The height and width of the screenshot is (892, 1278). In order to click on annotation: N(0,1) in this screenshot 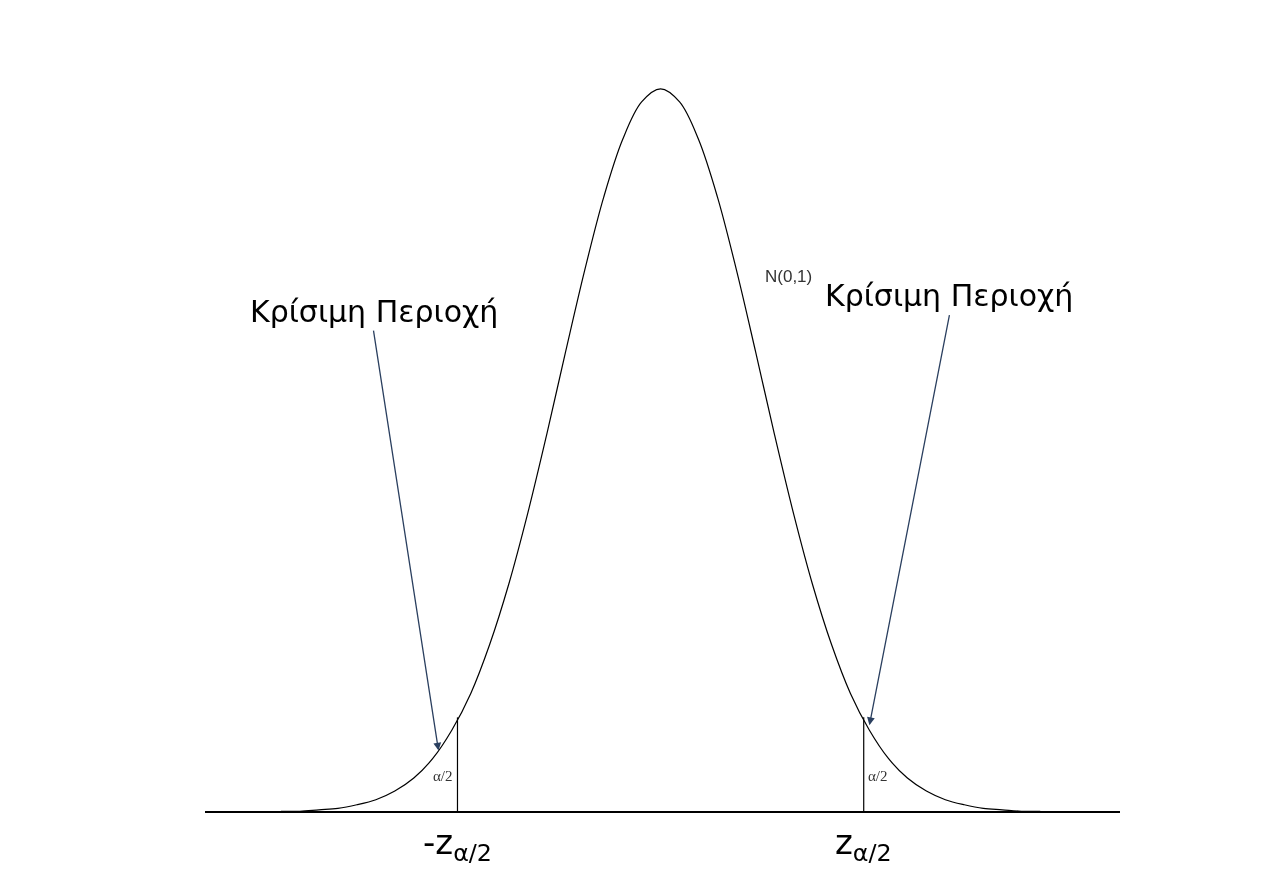, I will do `click(789, 276)`.